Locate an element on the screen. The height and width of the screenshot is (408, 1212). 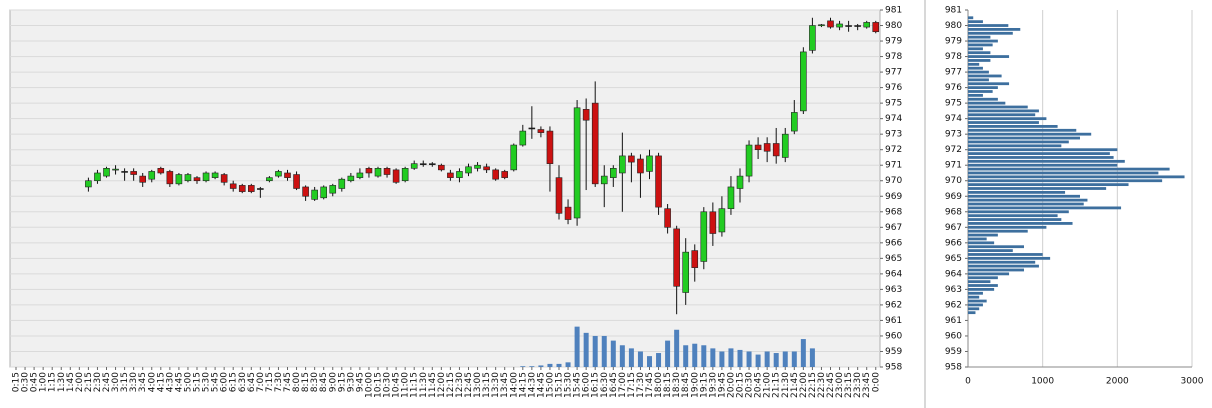
x-tick-label: 22:15 is located at coordinates (813, 385).